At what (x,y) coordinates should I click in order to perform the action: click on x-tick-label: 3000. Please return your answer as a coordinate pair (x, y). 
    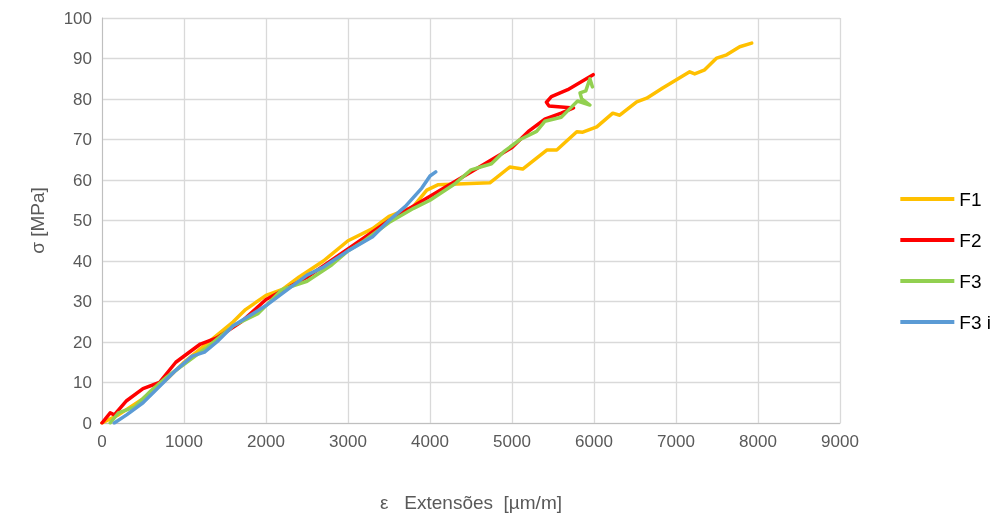
    Looking at the image, I should click on (348, 441).